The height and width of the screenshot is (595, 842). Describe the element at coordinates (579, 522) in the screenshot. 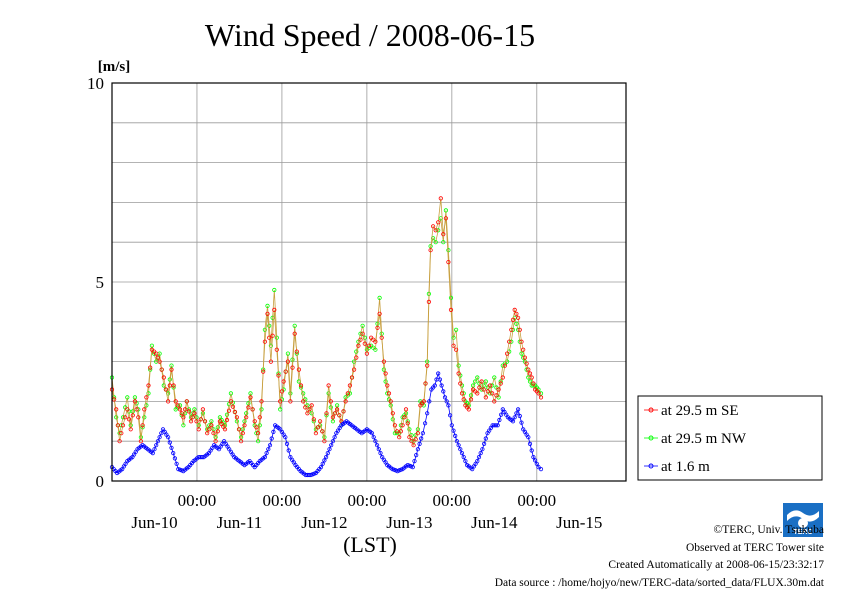

I see `x-day-label: Jun-15` at that location.